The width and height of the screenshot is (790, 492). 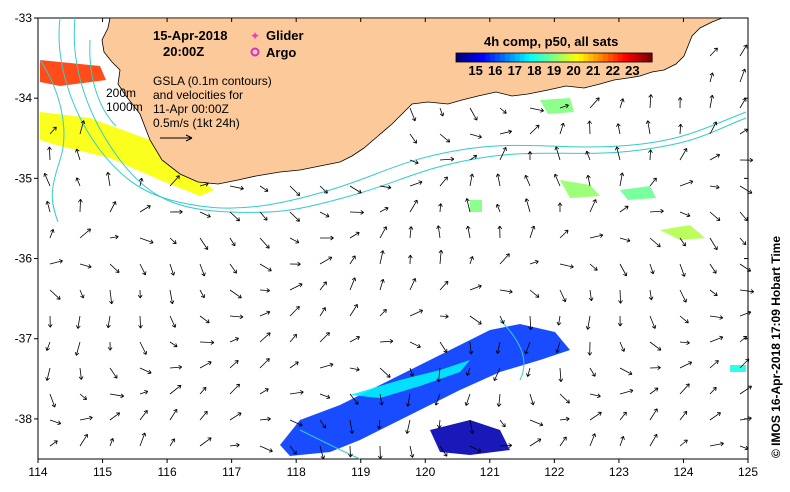 What do you see at coordinates (24, 339) in the screenshot?
I see `y-tick-label: -37` at bounding box center [24, 339].